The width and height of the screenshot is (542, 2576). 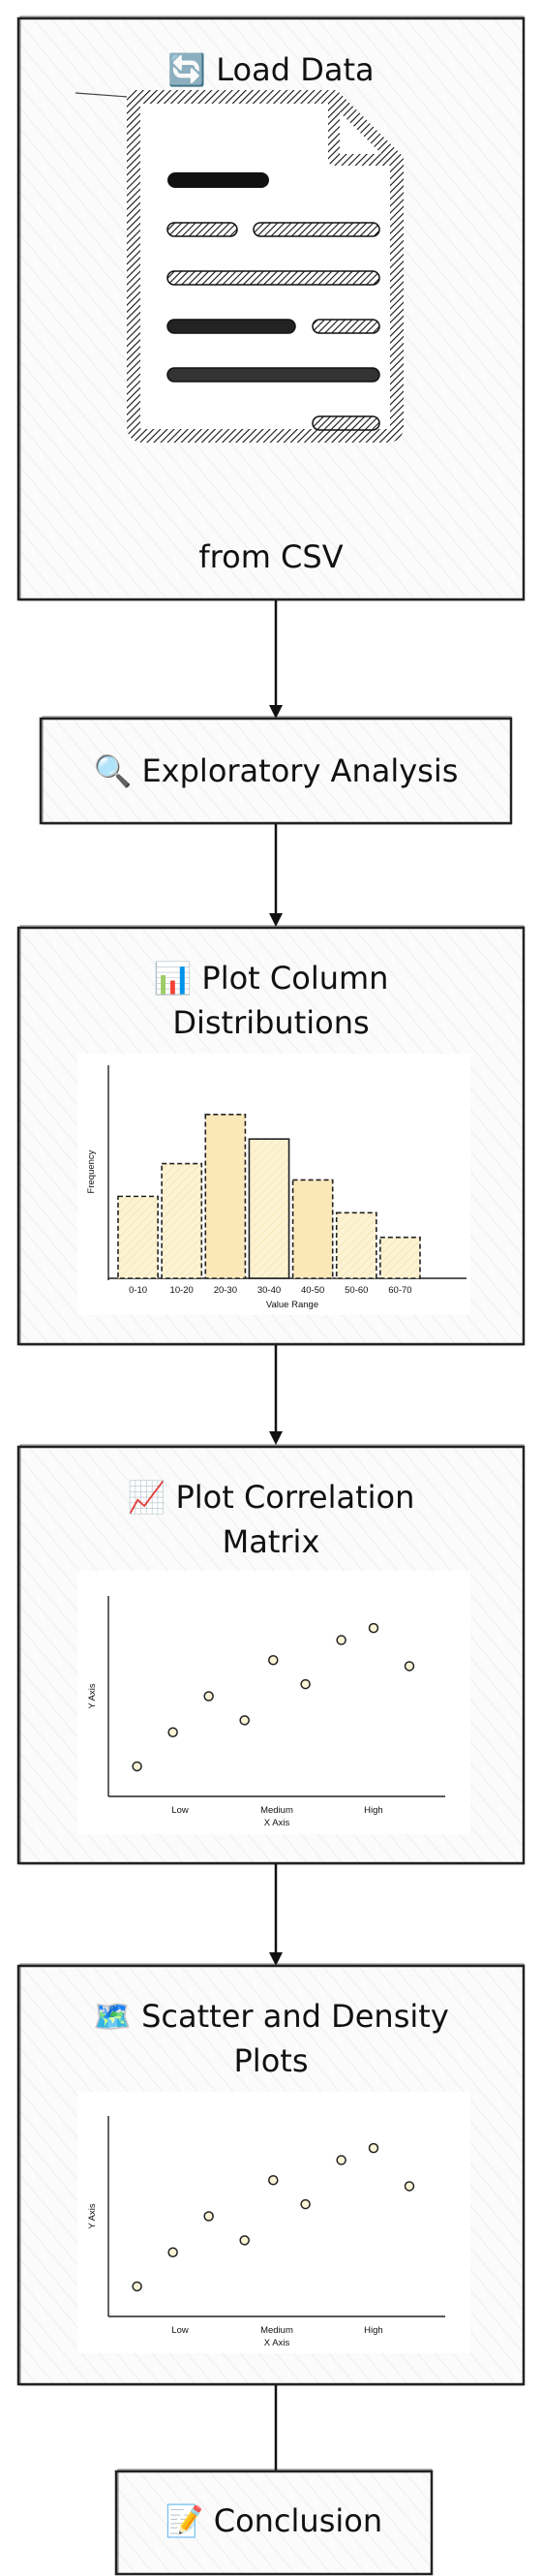 What do you see at coordinates (138, 1290) in the screenshot?
I see `histogram-x-tick-label: 0-10` at bounding box center [138, 1290].